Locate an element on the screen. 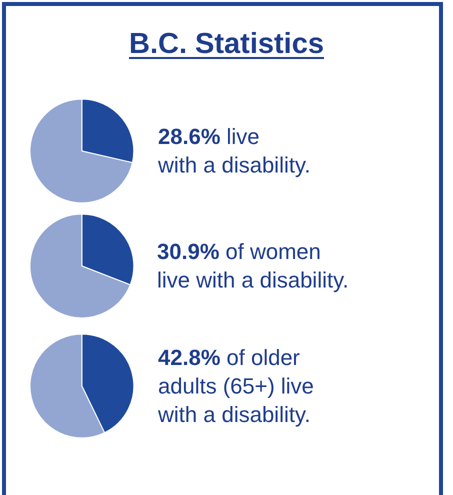  text: 28.6% live with a disability. is located at coordinates (233, 151).